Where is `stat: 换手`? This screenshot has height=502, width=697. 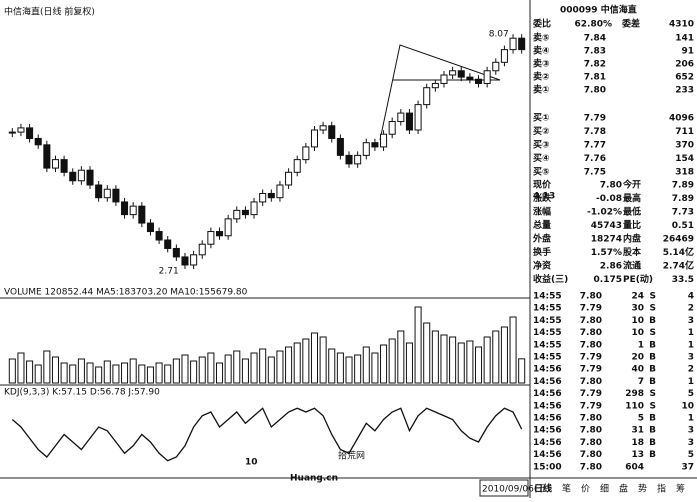 stat: 换手 is located at coordinates (542, 252).